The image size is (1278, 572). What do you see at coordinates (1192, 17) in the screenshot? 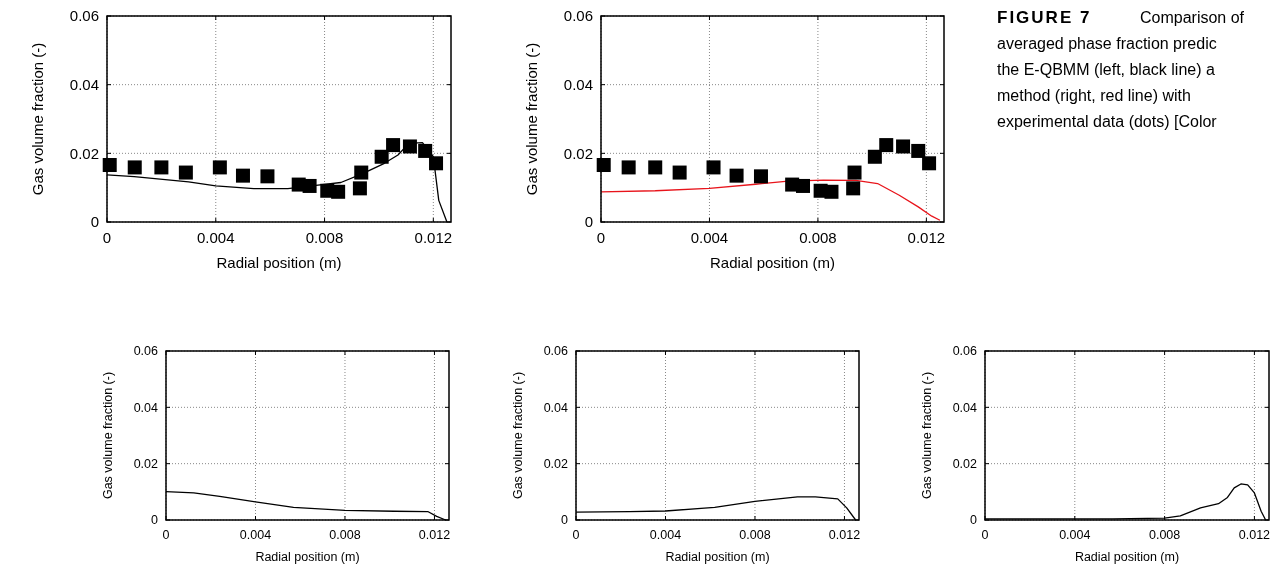
I see `text: Comparison of` at bounding box center [1192, 17].